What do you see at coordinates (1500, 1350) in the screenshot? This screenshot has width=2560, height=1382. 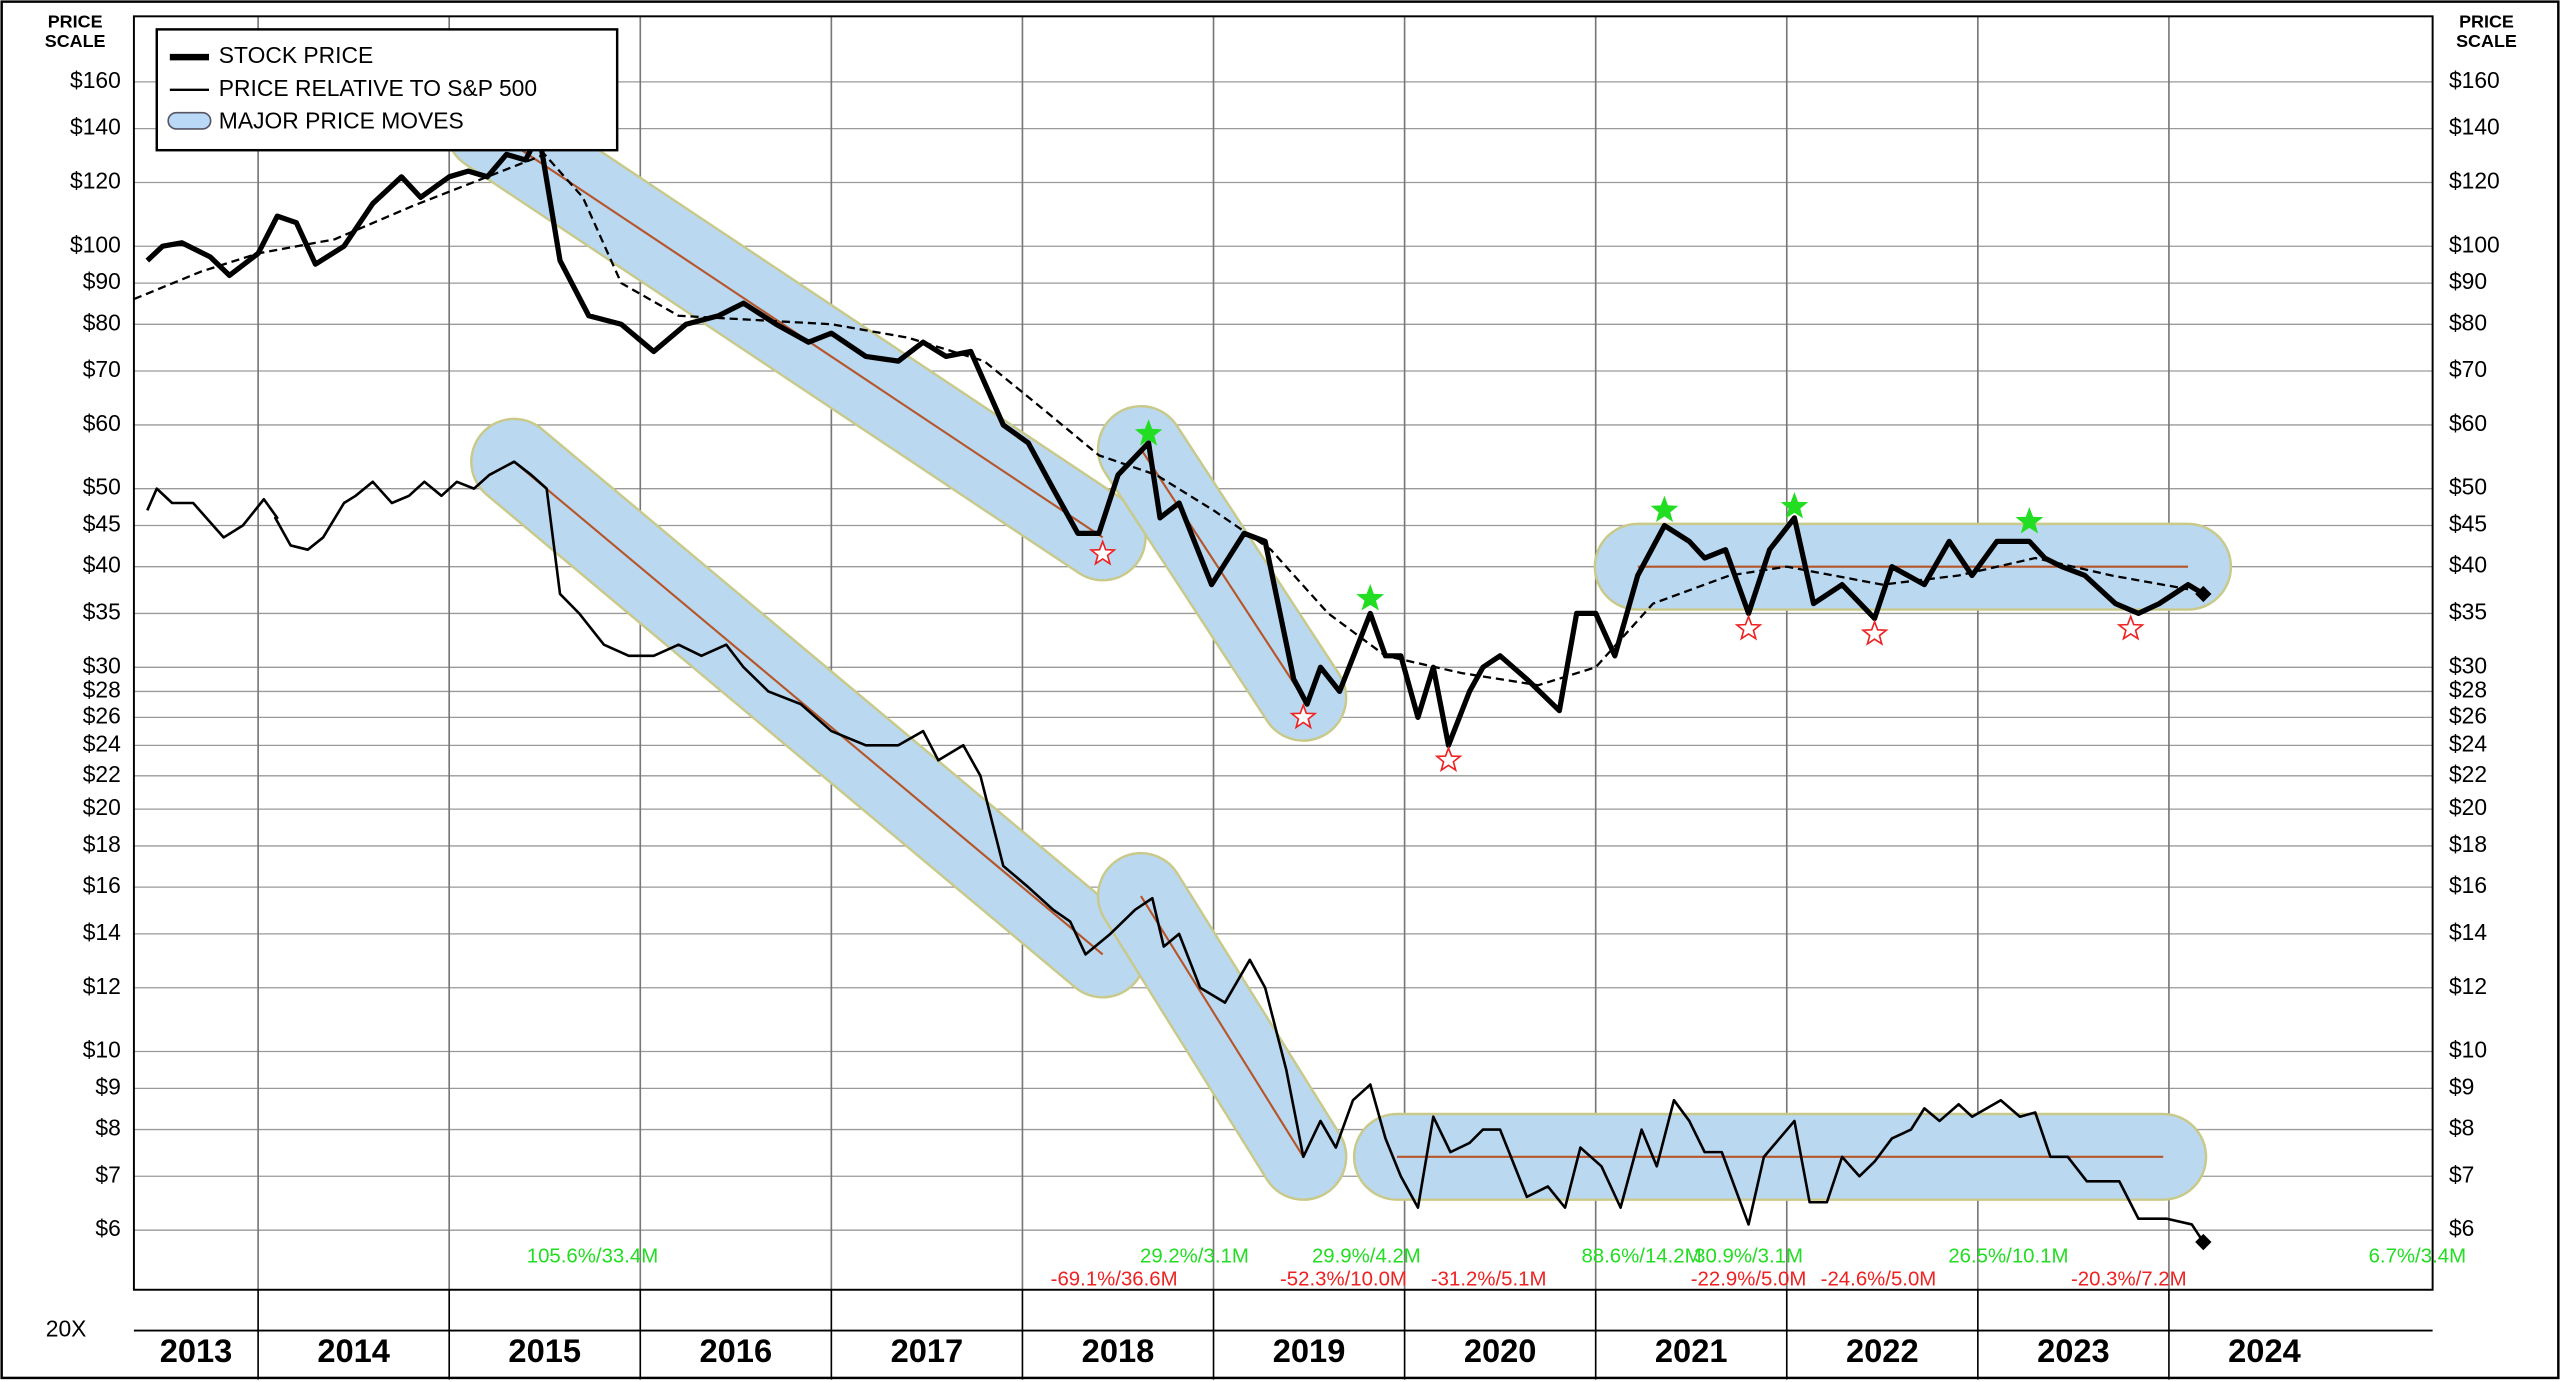 I see `x-tick-label: 2020` at bounding box center [1500, 1350].